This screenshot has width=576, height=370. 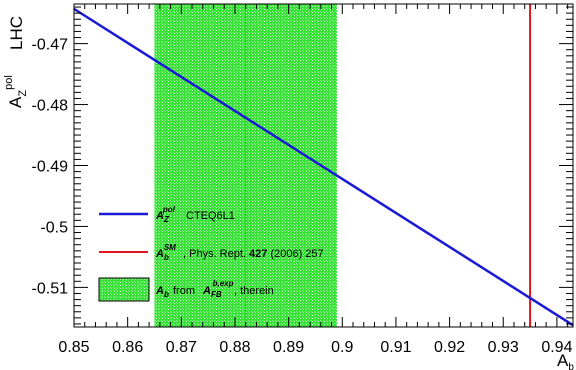 What do you see at coordinates (50, 106) in the screenshot?
I see `y-tick-label: -0.48` at bounding box center [50, 106].